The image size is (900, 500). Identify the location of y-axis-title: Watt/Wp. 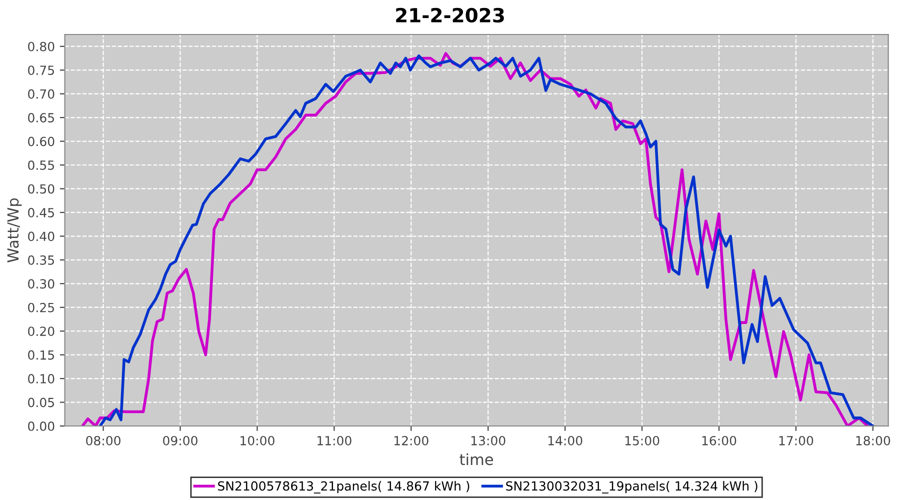
(14, 230).